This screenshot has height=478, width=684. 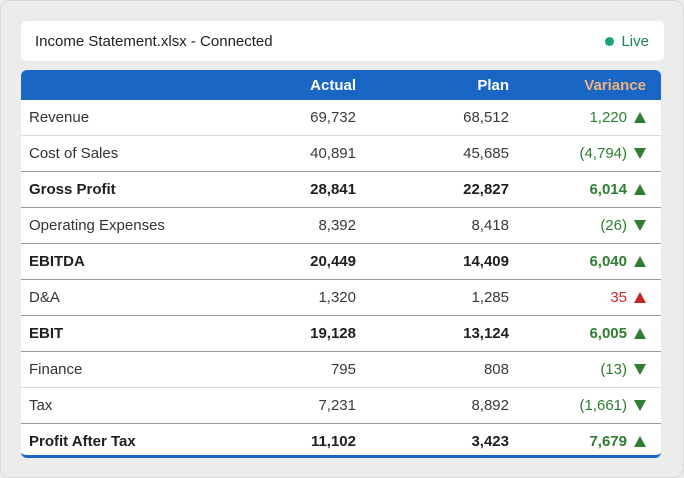 What do you see at coordinates (123, 153) in the screenshot?
I see `row-label: Cost of Sales` at bounding box center [123, 153].